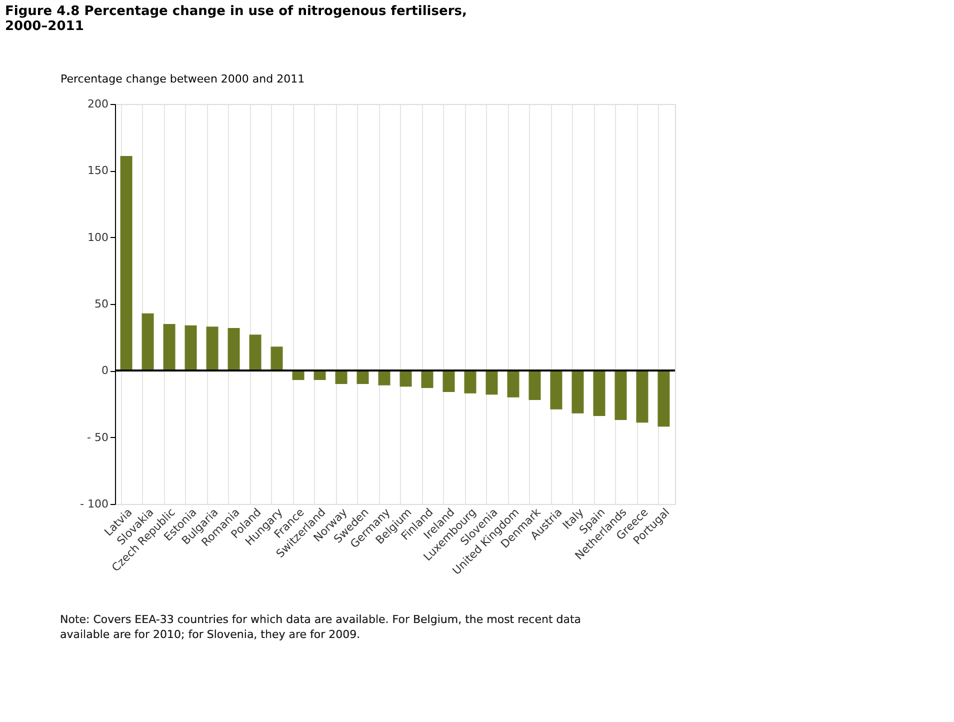 This screenshot has height=722, width=954. I want to click on y-tick-label: 0, so click(105, 371).